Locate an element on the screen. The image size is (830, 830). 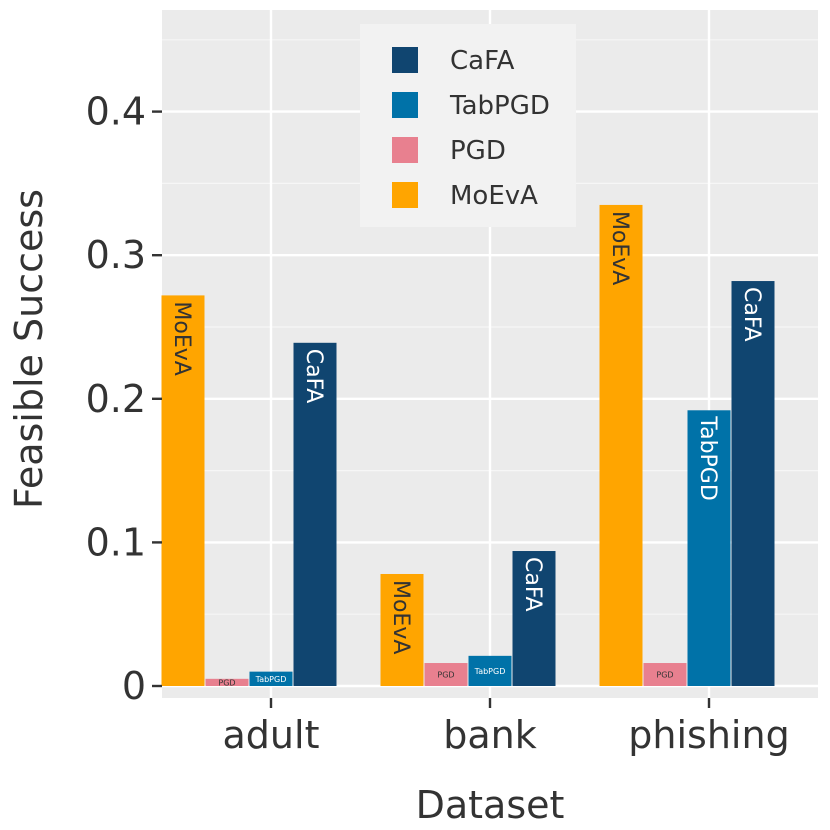
x-tick-label-adult: adult is located at coordinates (271, 735).